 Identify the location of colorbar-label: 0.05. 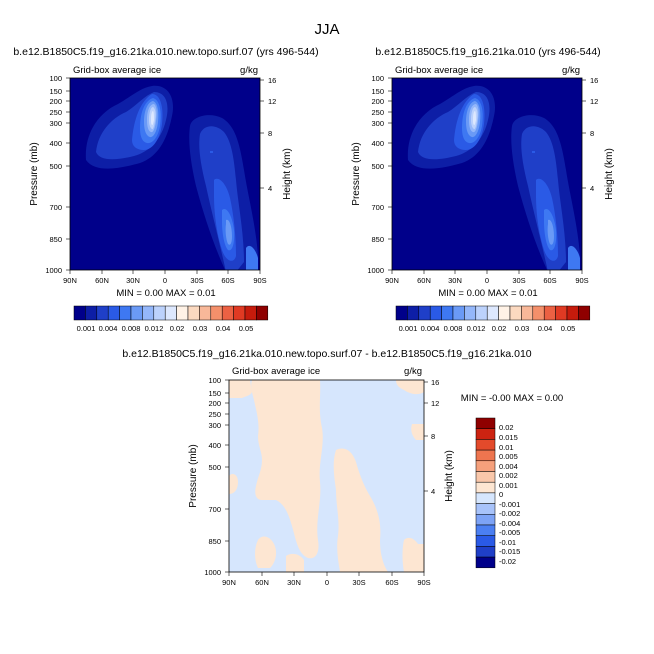
(568, 328).